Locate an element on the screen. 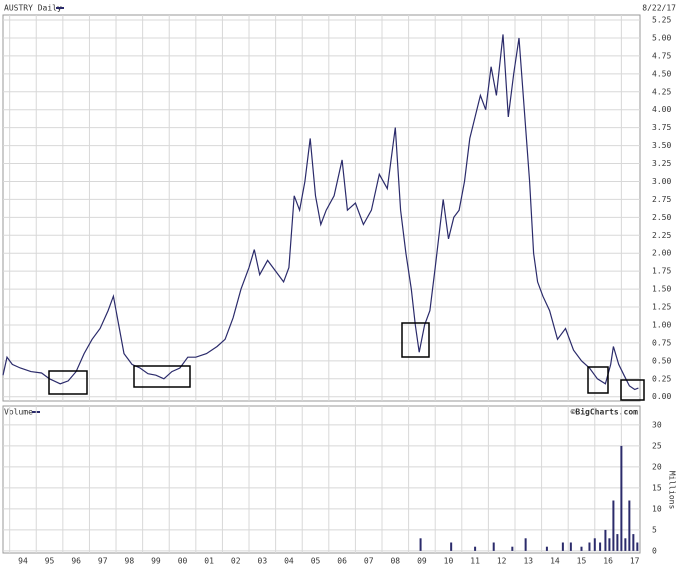  y-tick-label: 15 is located at coordinates (657, 487).